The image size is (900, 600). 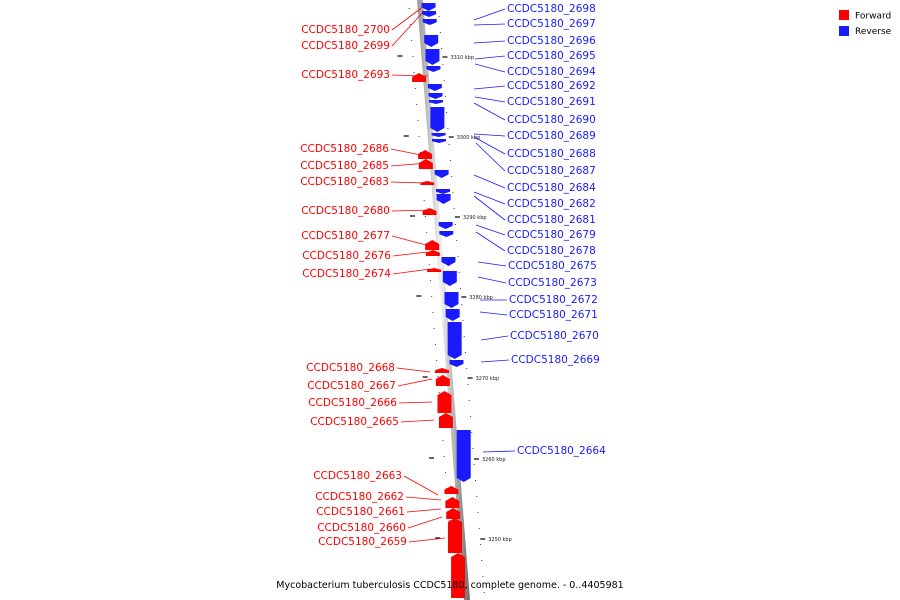 What do you see at coordinates (354, 422) in the screenshot?
I see `forward-gene-label: CCDC5180_2665` at bounding box center [354, 422].